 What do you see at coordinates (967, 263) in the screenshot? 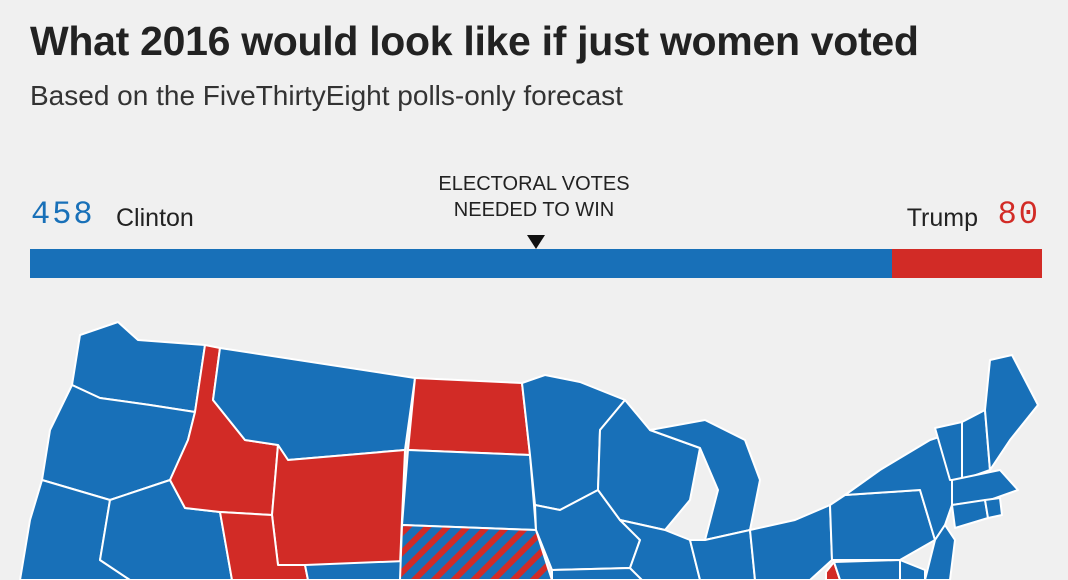
I see `trump-bar-segment` at bounding box center [967, 263].